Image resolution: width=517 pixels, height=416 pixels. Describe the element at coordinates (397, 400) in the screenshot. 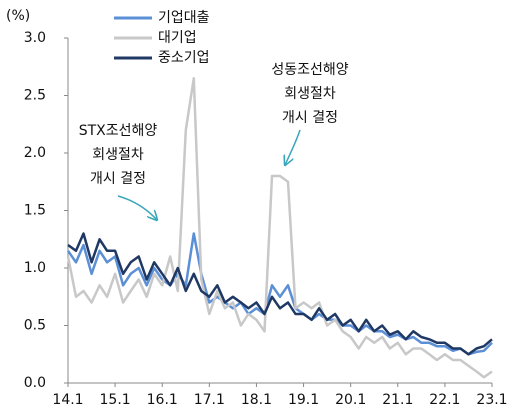

I see `x-tick-label: 21.1` at that location.